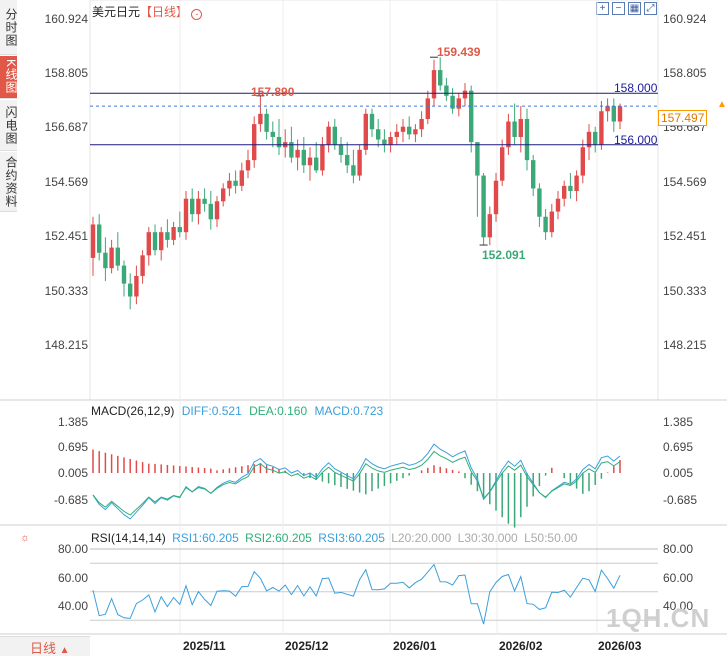  What do you see at coordinates (72, 447) in the screenshot?
I see `macd-tick-l-1: 0.695` at bounding box center [72, 447].